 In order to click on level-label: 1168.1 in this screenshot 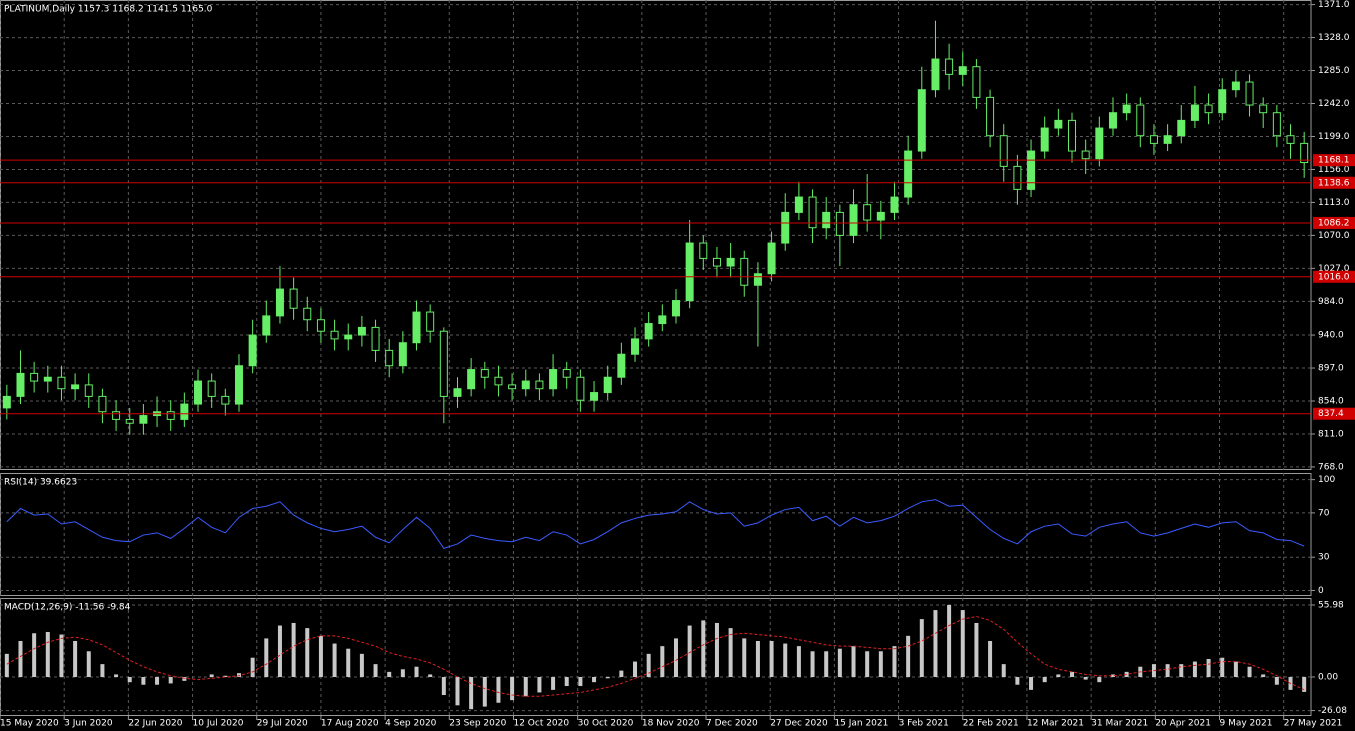, I will do `click(1334, 161)`.